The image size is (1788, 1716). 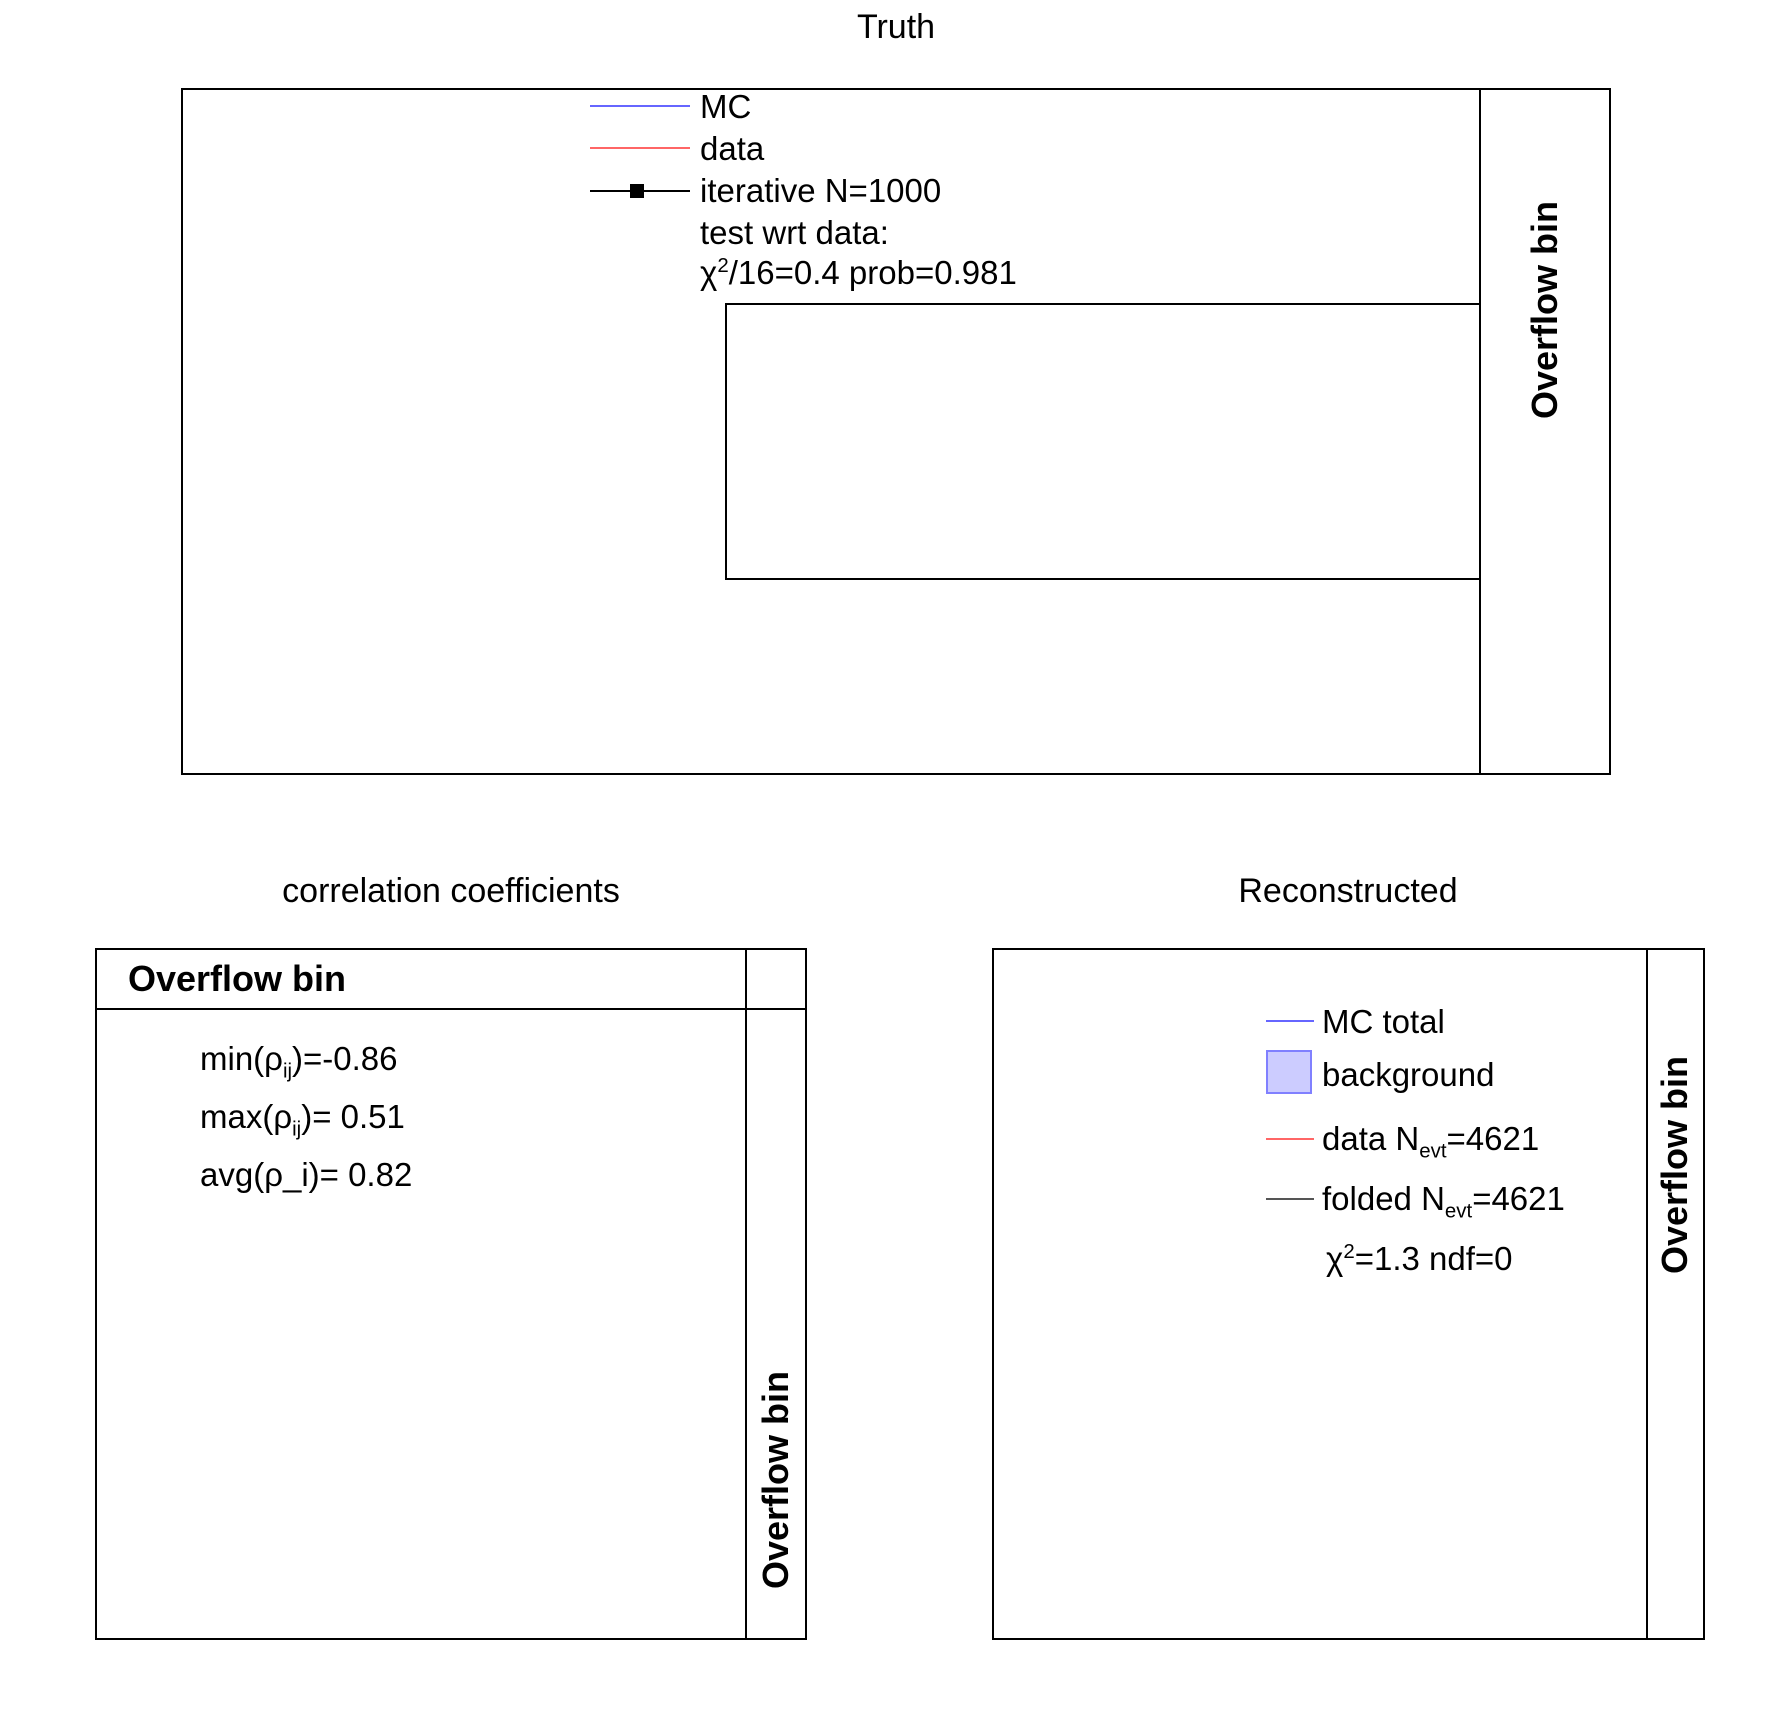 What do you see at coordinates (421, 1294) in the screenshot?
I see `correlation-frame` at bounding box center [421, 1294].